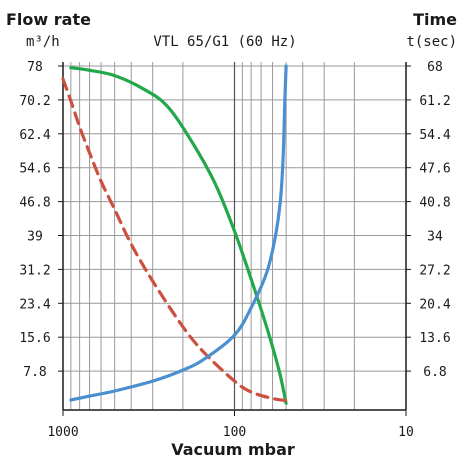 This screenshot has width=467, height=459. Describe the element at coordinates (406, 432) in the screenshot. I see `x-tick-label: 10` at that location.